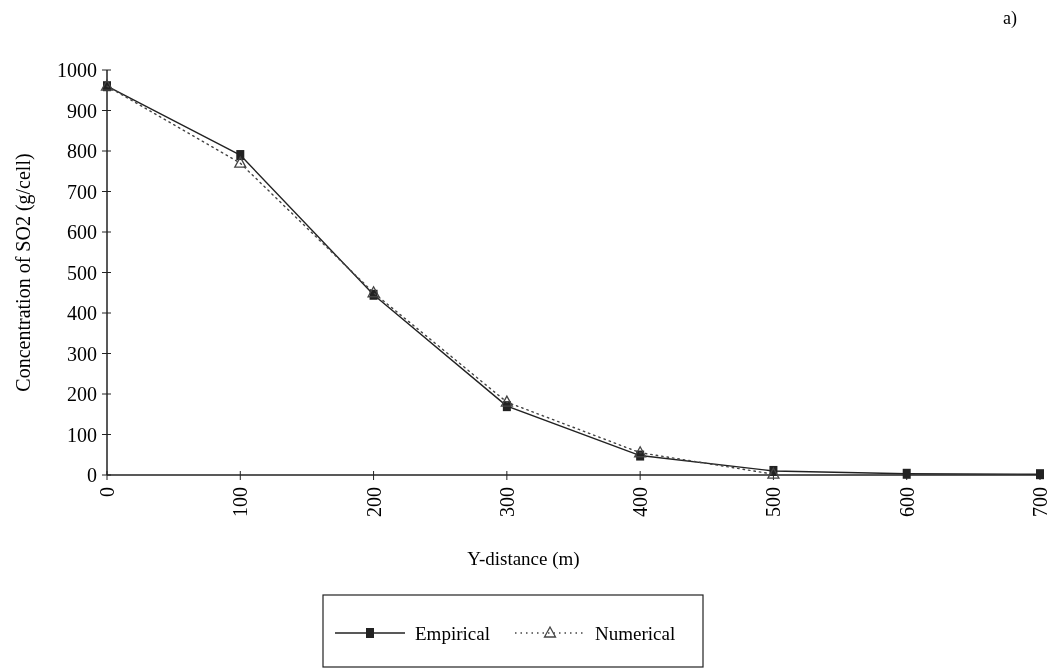 This screenshot has height=672, width=1050. What do you see at coordinates (82, 232) in the screenshot?
I see `y-tick-label: 600` at bounding box center [82, 232].